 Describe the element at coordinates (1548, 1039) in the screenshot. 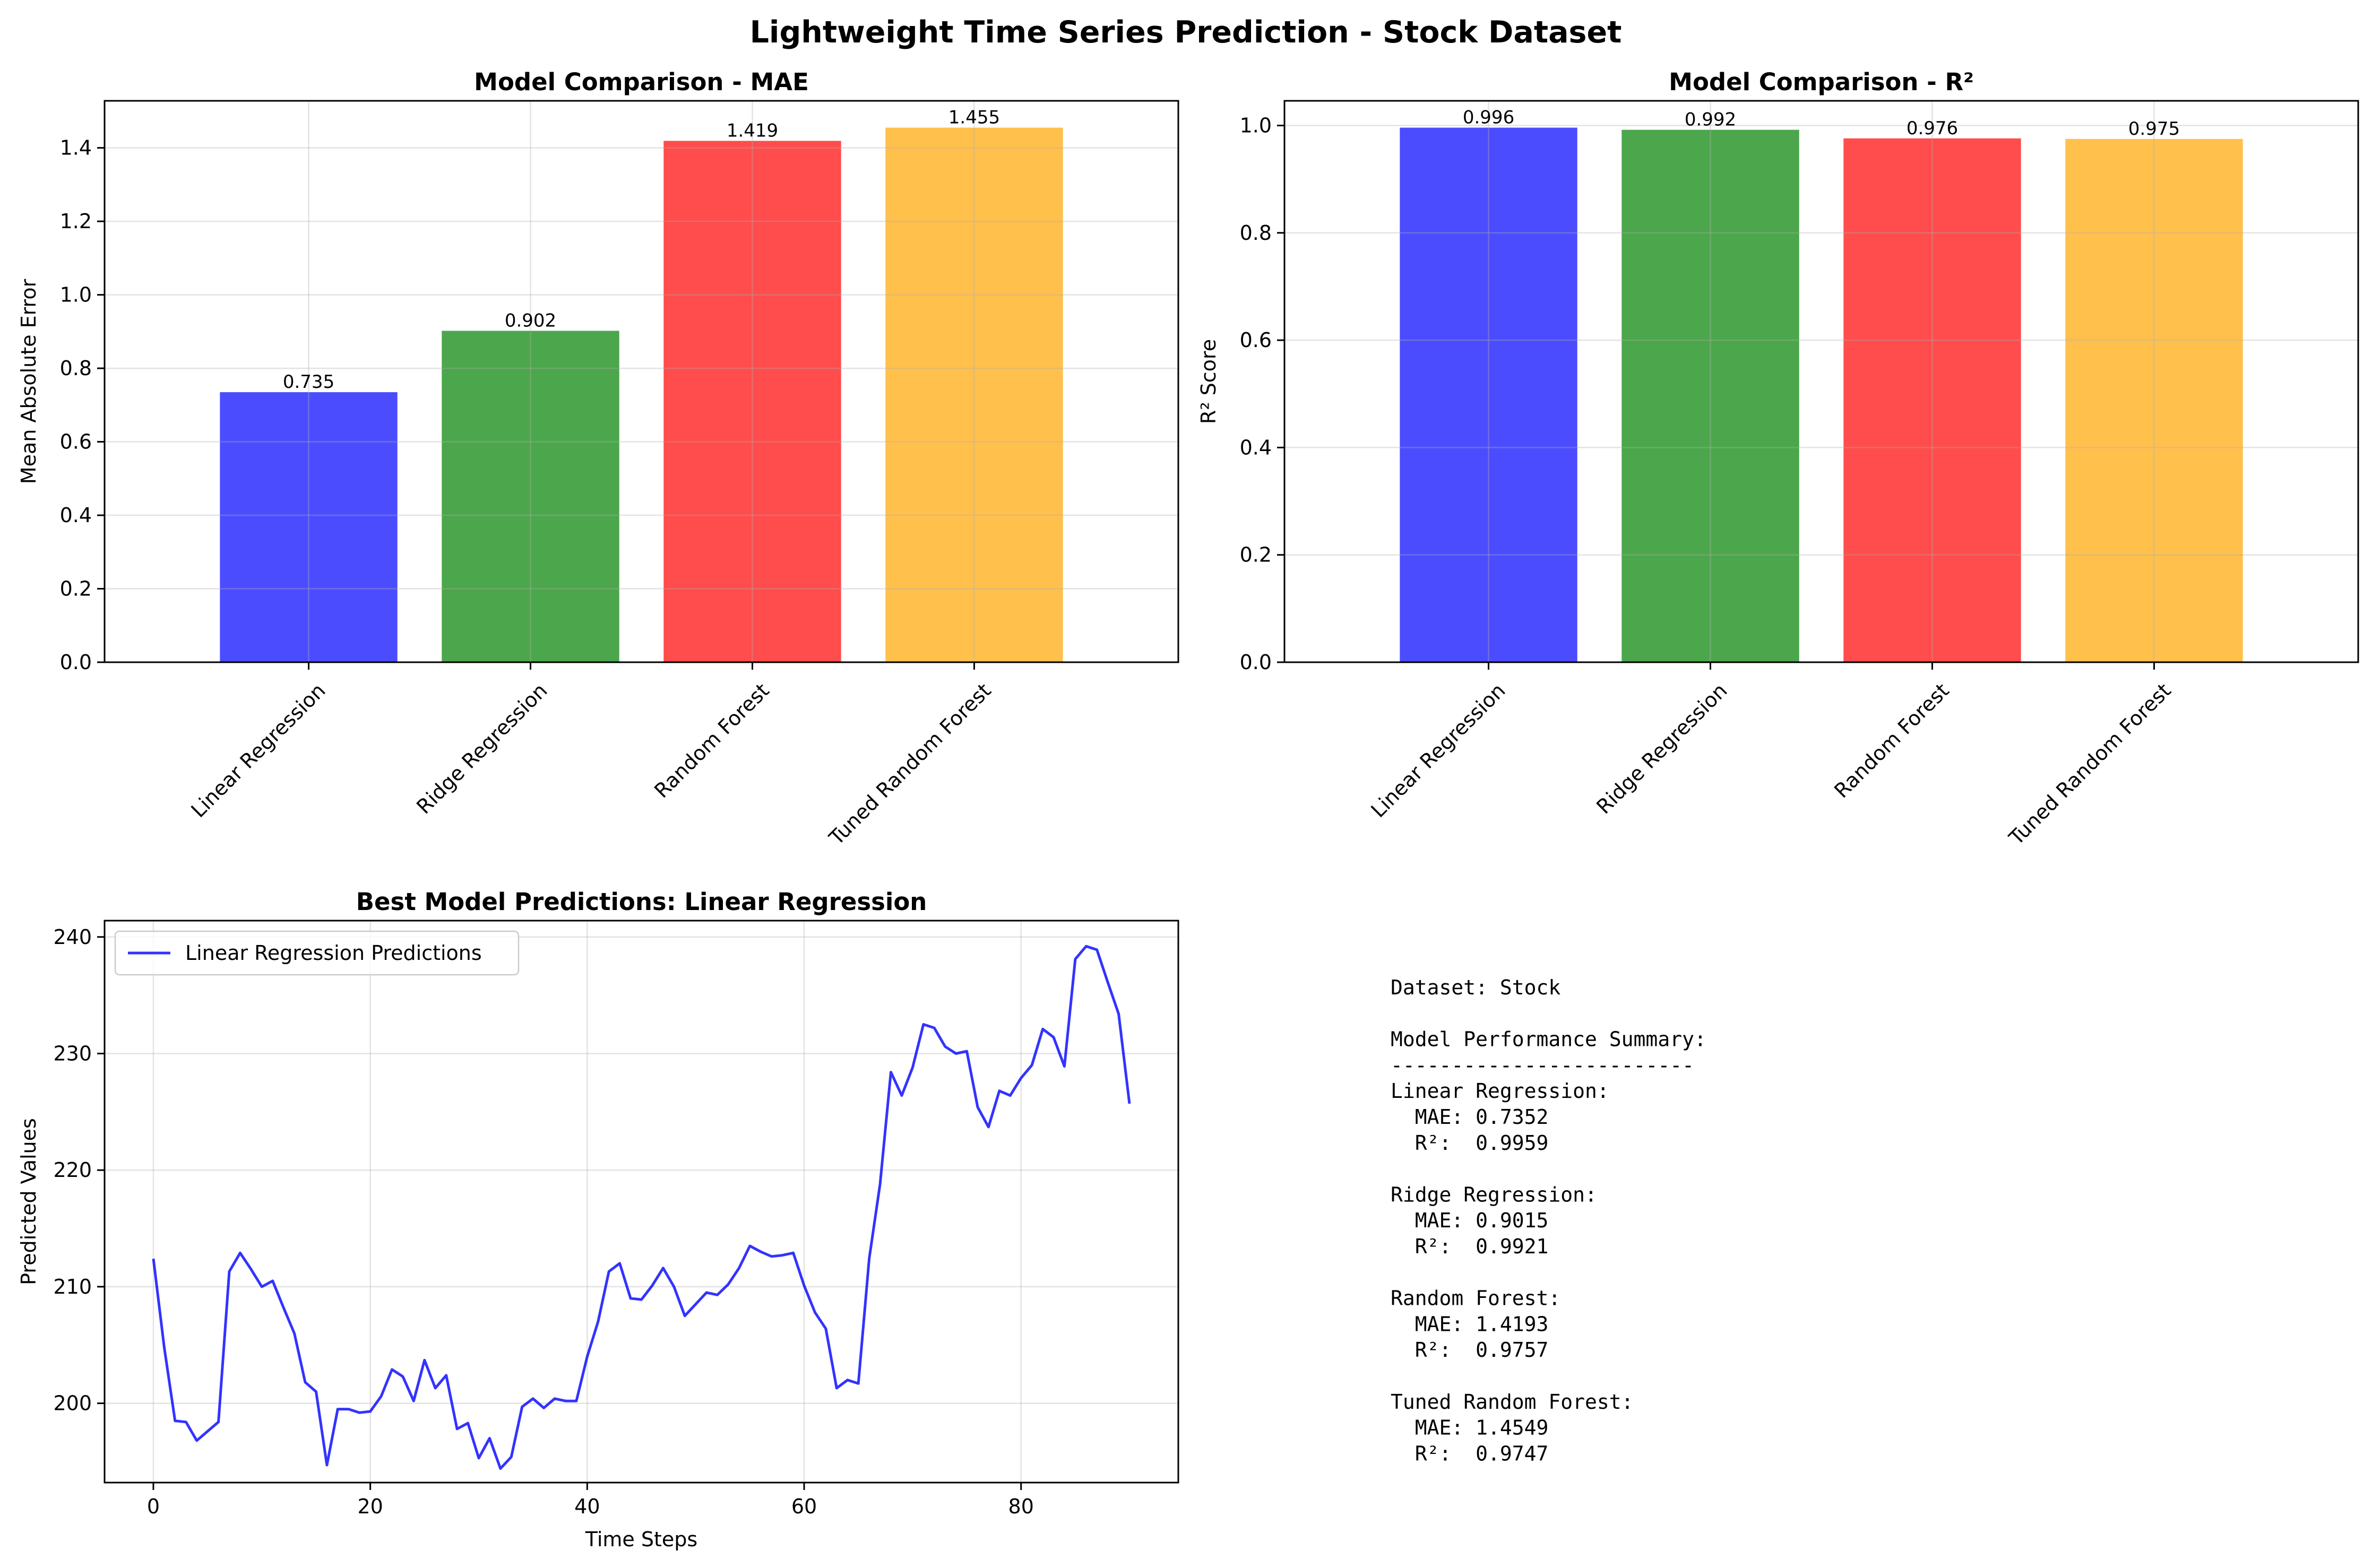

I see `summary-line: Model Performance Summary:` at that location.